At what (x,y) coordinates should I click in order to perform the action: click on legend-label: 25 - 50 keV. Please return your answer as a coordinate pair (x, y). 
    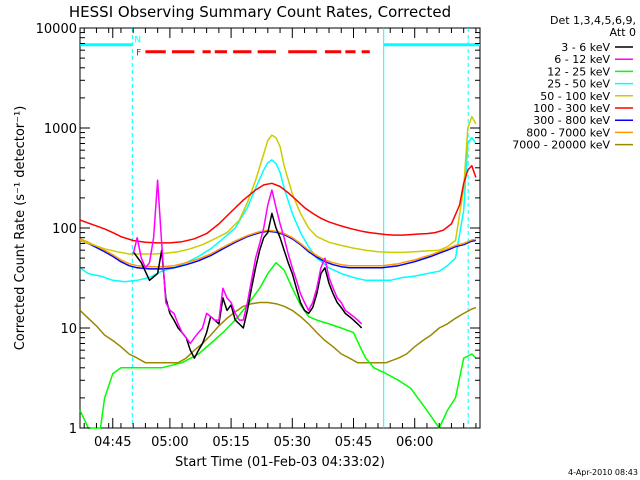
    Looking at the image, I should click on (578, 84).